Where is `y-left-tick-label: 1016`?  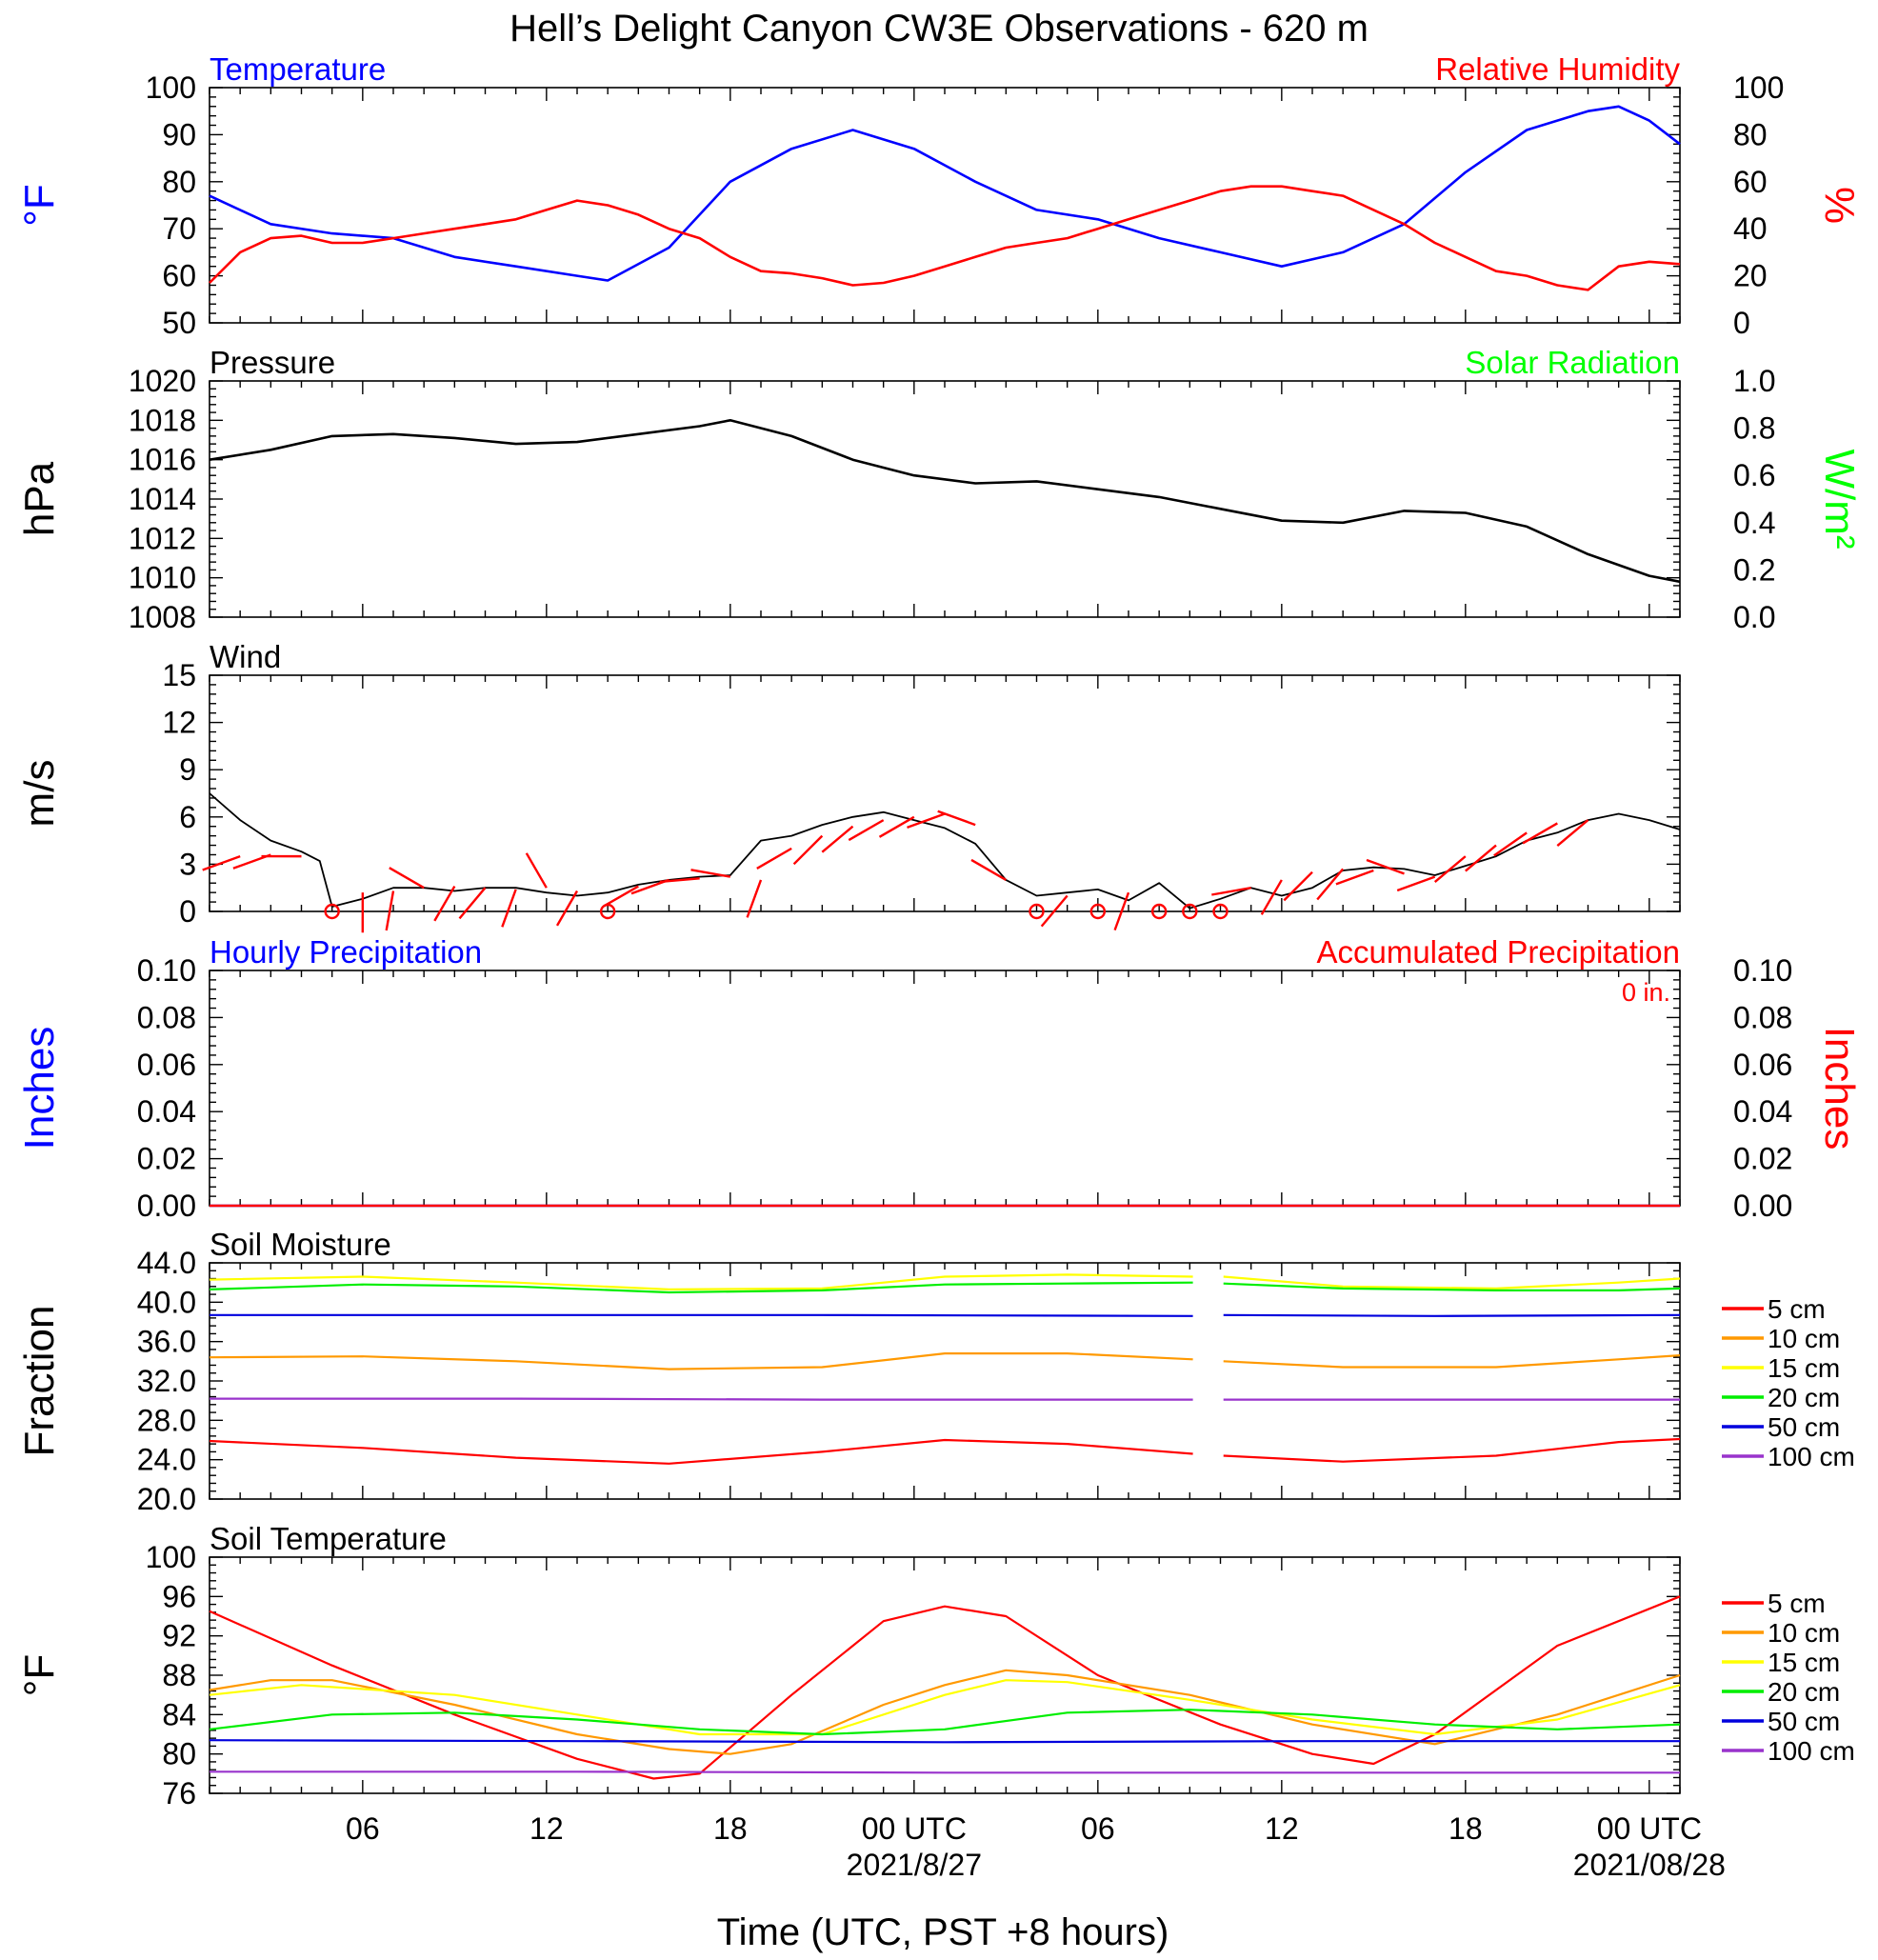
y-left-tick-label: 1016 is located at coordinates (162, 460).